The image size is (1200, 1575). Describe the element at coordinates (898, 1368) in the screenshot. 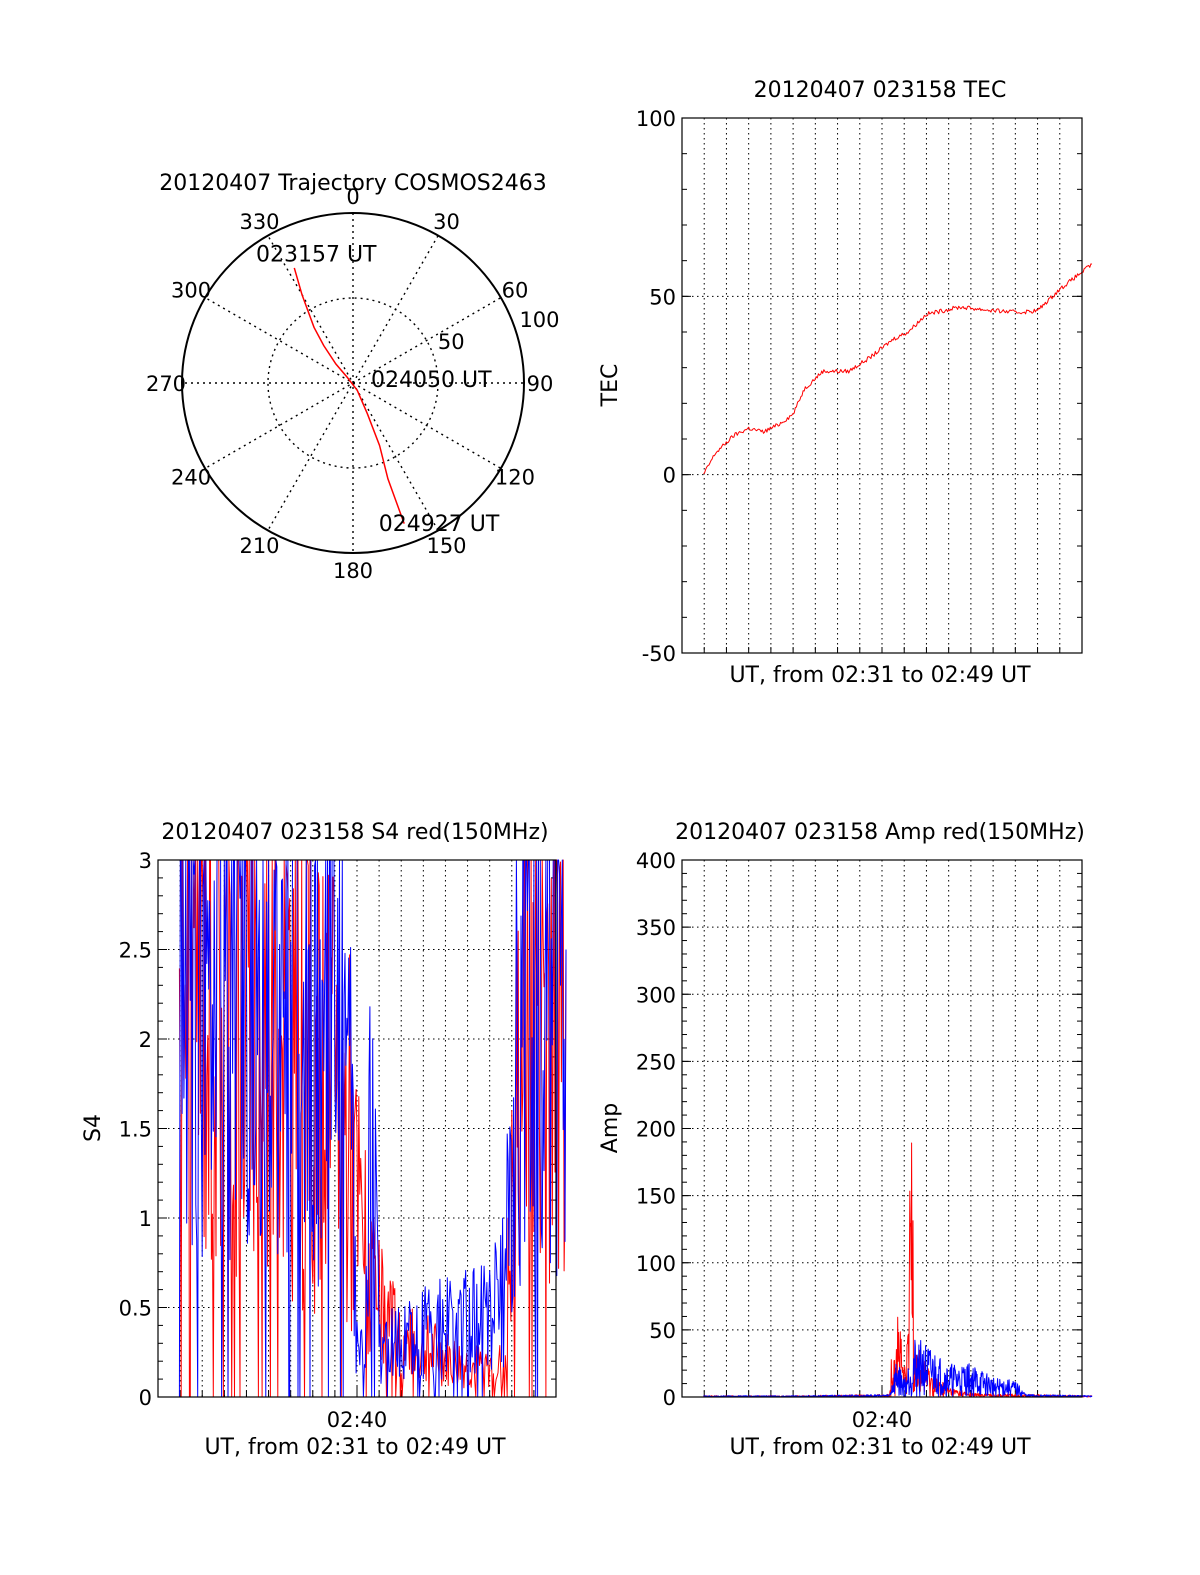

I see `amp-series-1-line` at that location.